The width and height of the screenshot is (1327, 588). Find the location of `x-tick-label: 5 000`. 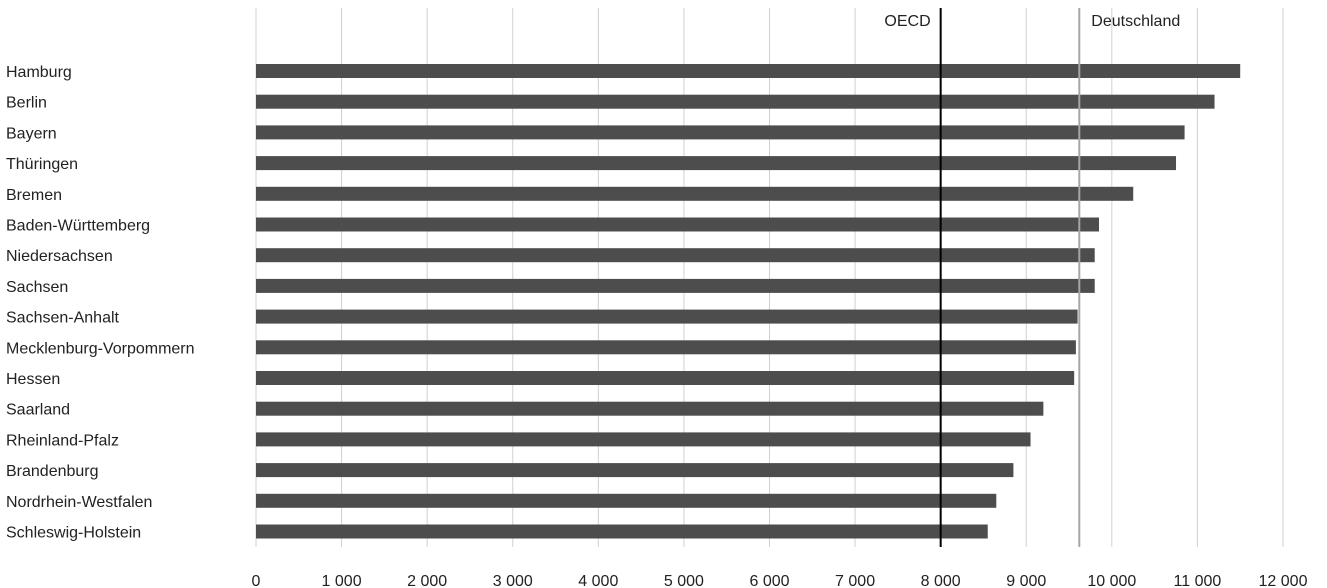

x-tick-label: 5 000 is located at coordinates (684, 580).